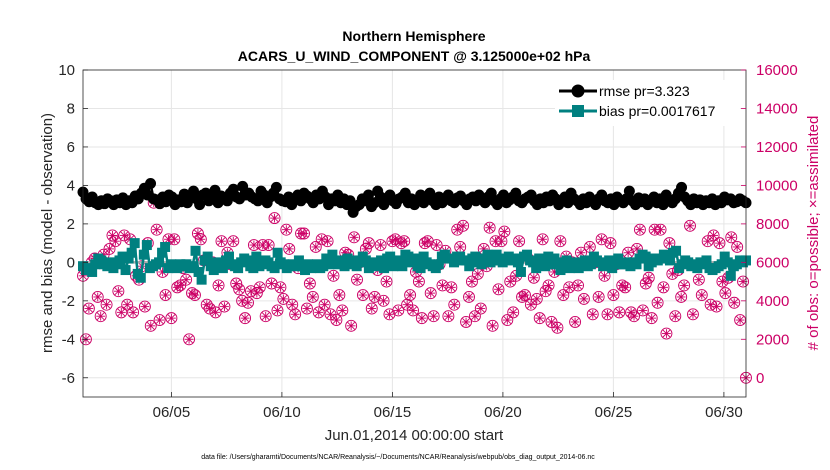 This screenshot has width=830, height=470. I want to click on y-axis-label: rmse and bias (model - observation), so click(47, 233).